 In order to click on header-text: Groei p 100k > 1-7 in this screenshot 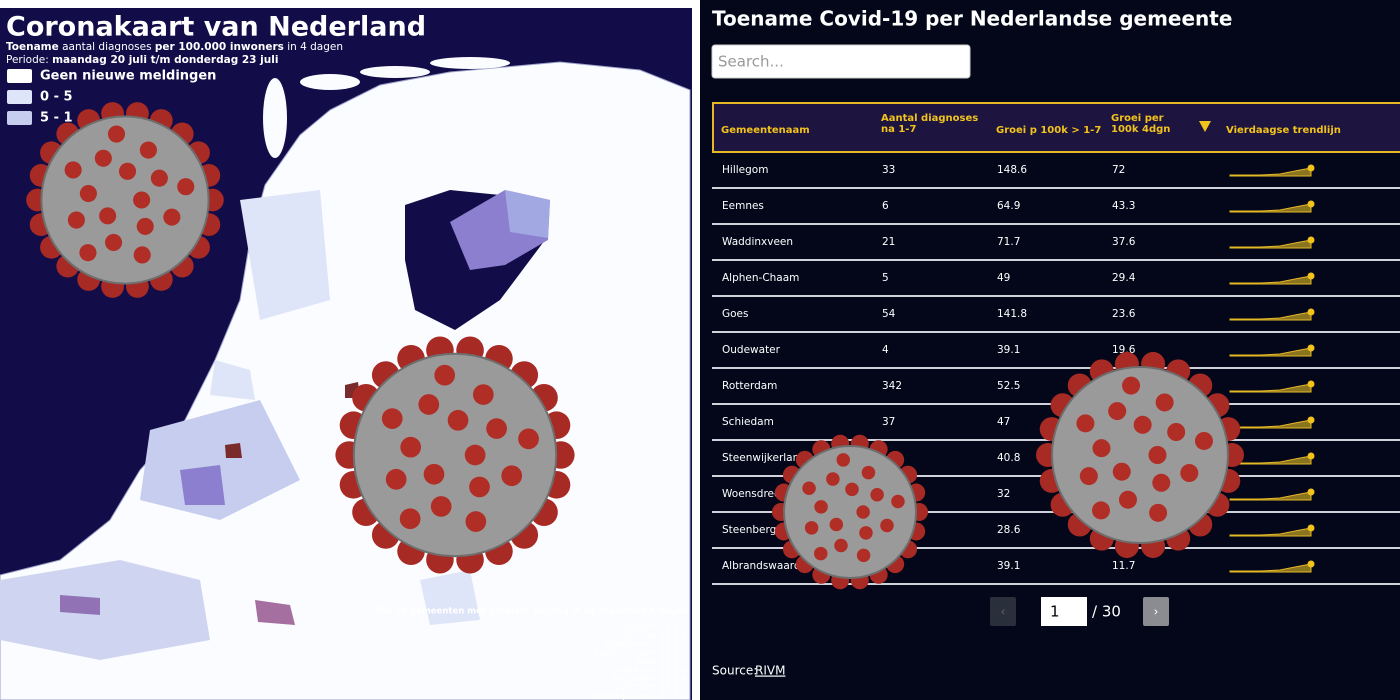, I will do `click(1049, 130)`.